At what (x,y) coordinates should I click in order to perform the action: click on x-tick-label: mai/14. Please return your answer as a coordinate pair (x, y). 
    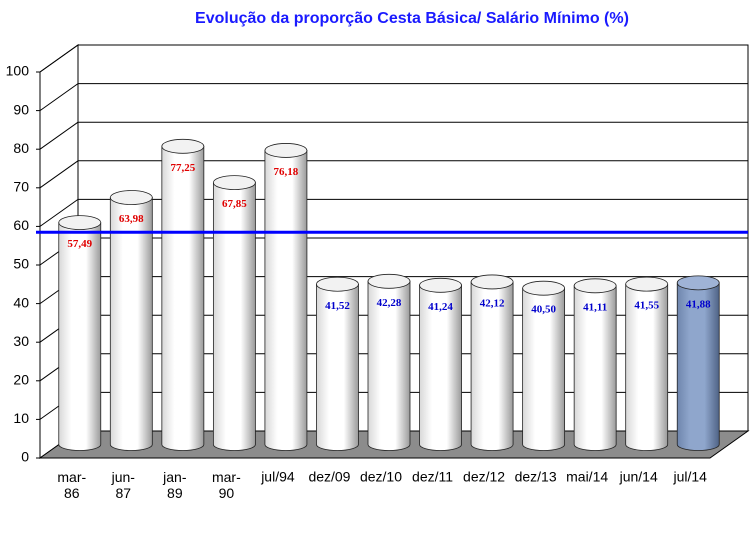
    Looking at the image, I should click on (587, 477).